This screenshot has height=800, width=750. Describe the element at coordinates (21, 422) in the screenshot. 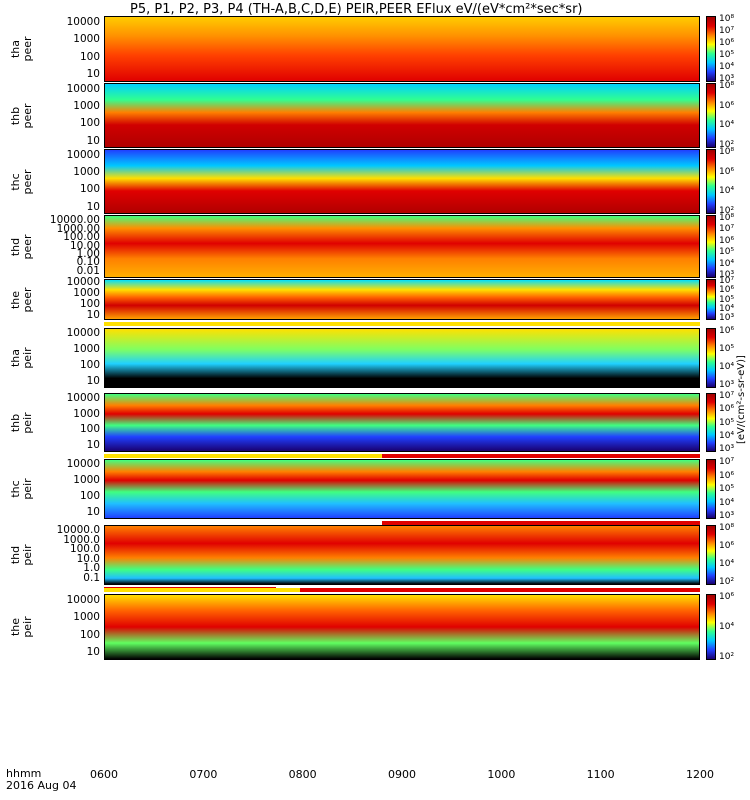

I see `y-axis-label: thb peir` at that location.